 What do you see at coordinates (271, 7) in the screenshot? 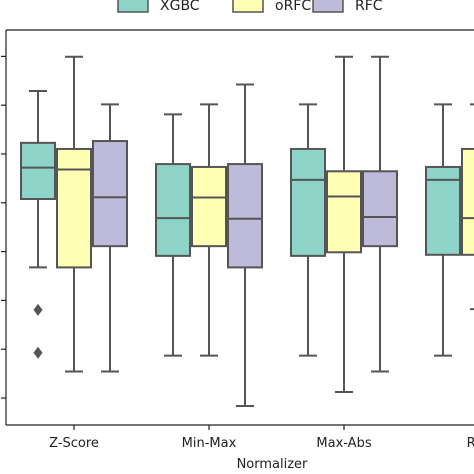
I see `legend-item-oRFC: oRFC` at bounding box center [271, 7].